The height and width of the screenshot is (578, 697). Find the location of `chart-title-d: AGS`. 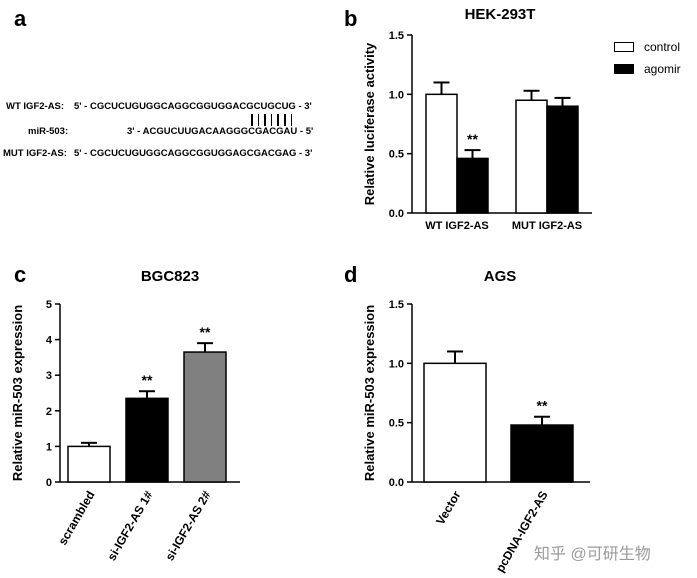

chart-title-d: AGS is located at coordinates (500, 276).